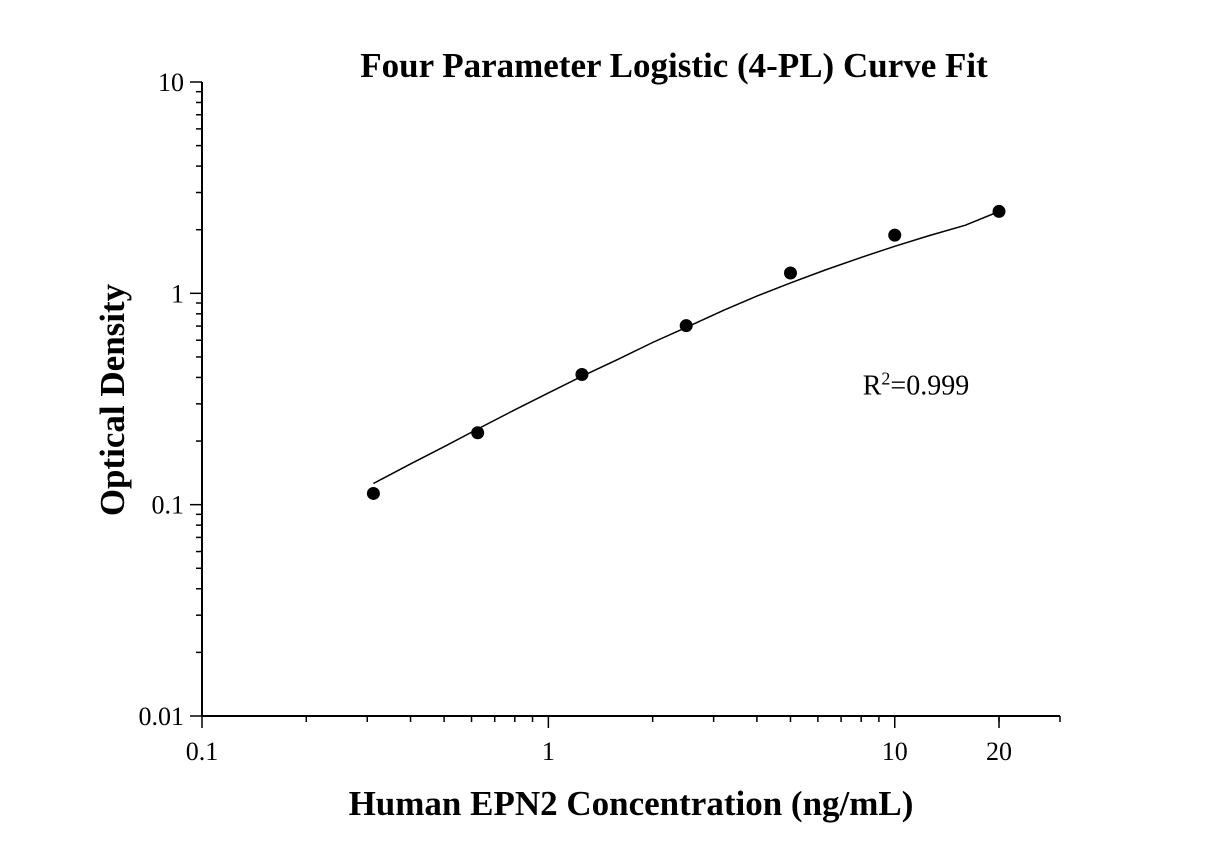 This screenshot has width=1230, height=860. Describe the element at coordinates (168, 505) in the screenshot. I see `y-tick-label: 0.1` at that location.